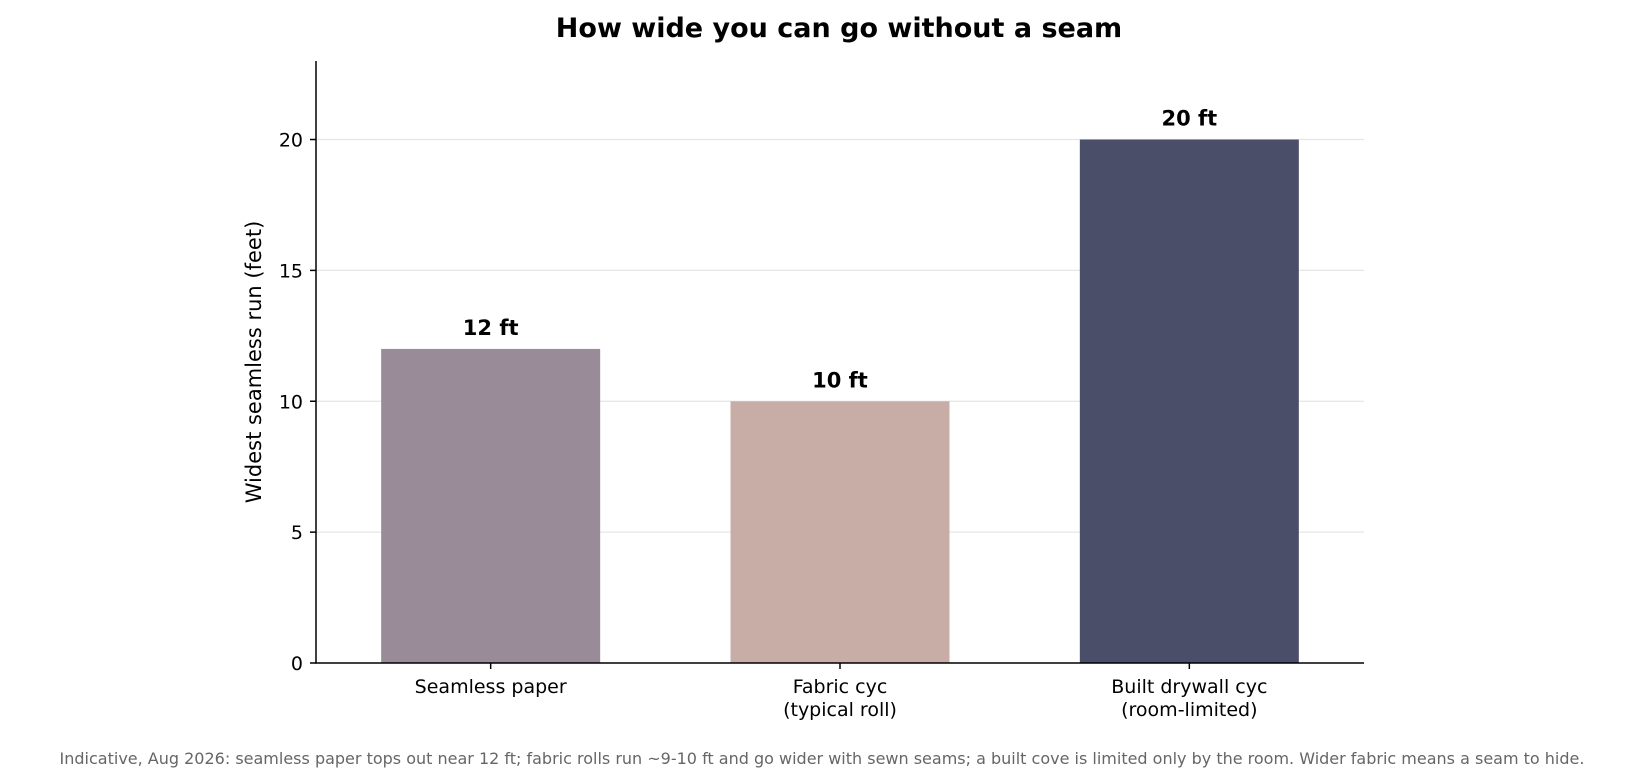  Describe the element at coordinates (297, 533) in the screenshot. I see `y-tick-label: 5` at that location.